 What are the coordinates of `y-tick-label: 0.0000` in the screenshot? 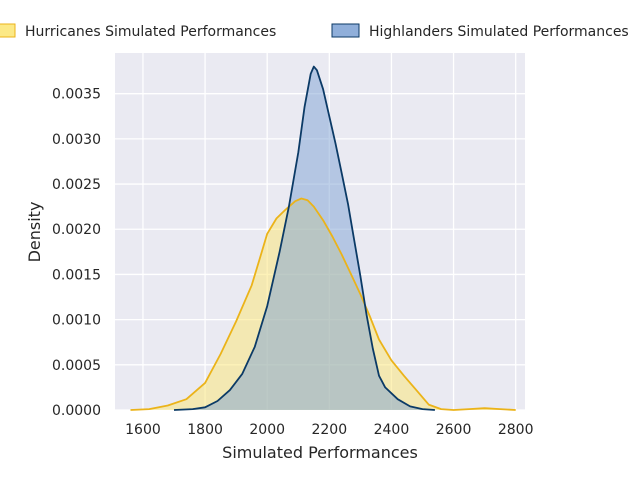 It's located at (76, 411).